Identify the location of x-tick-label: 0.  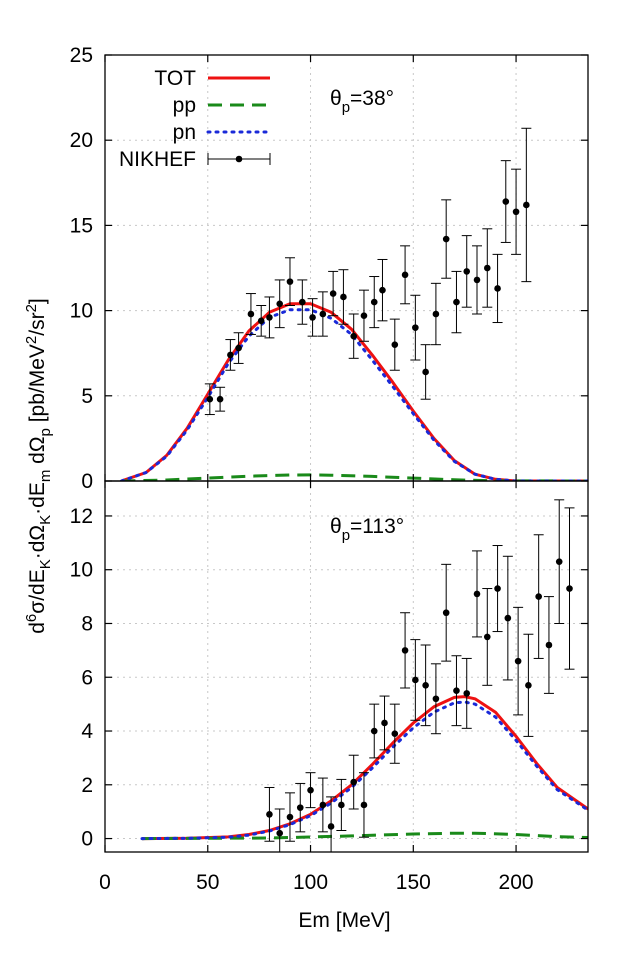
(105, 882).